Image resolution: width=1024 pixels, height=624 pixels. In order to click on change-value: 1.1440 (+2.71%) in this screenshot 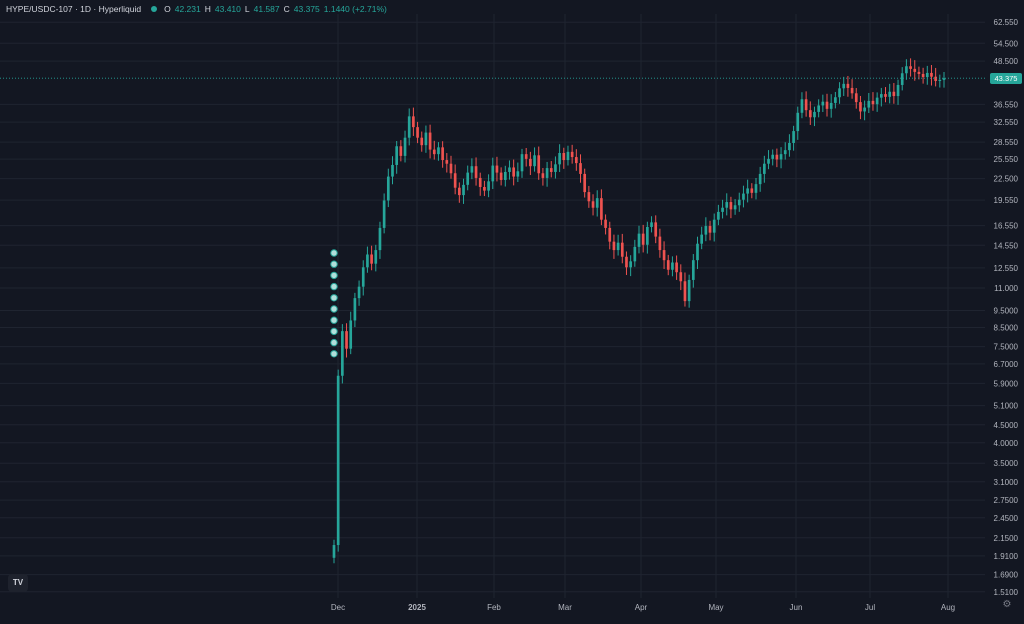, I will do `click(355, 9)`.